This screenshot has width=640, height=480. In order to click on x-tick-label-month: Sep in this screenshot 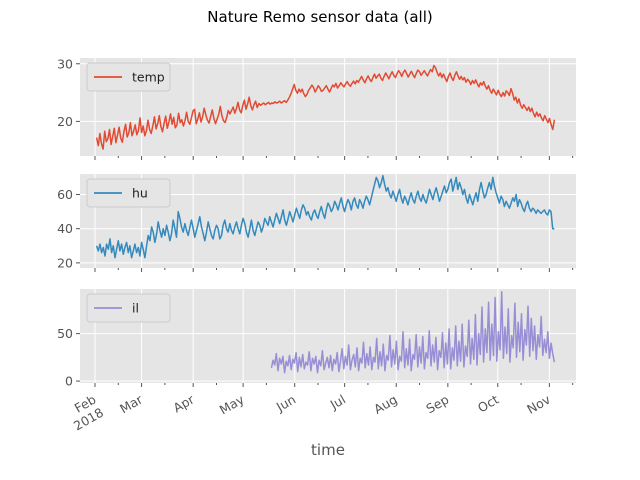, I will do `click(437, 404)`.